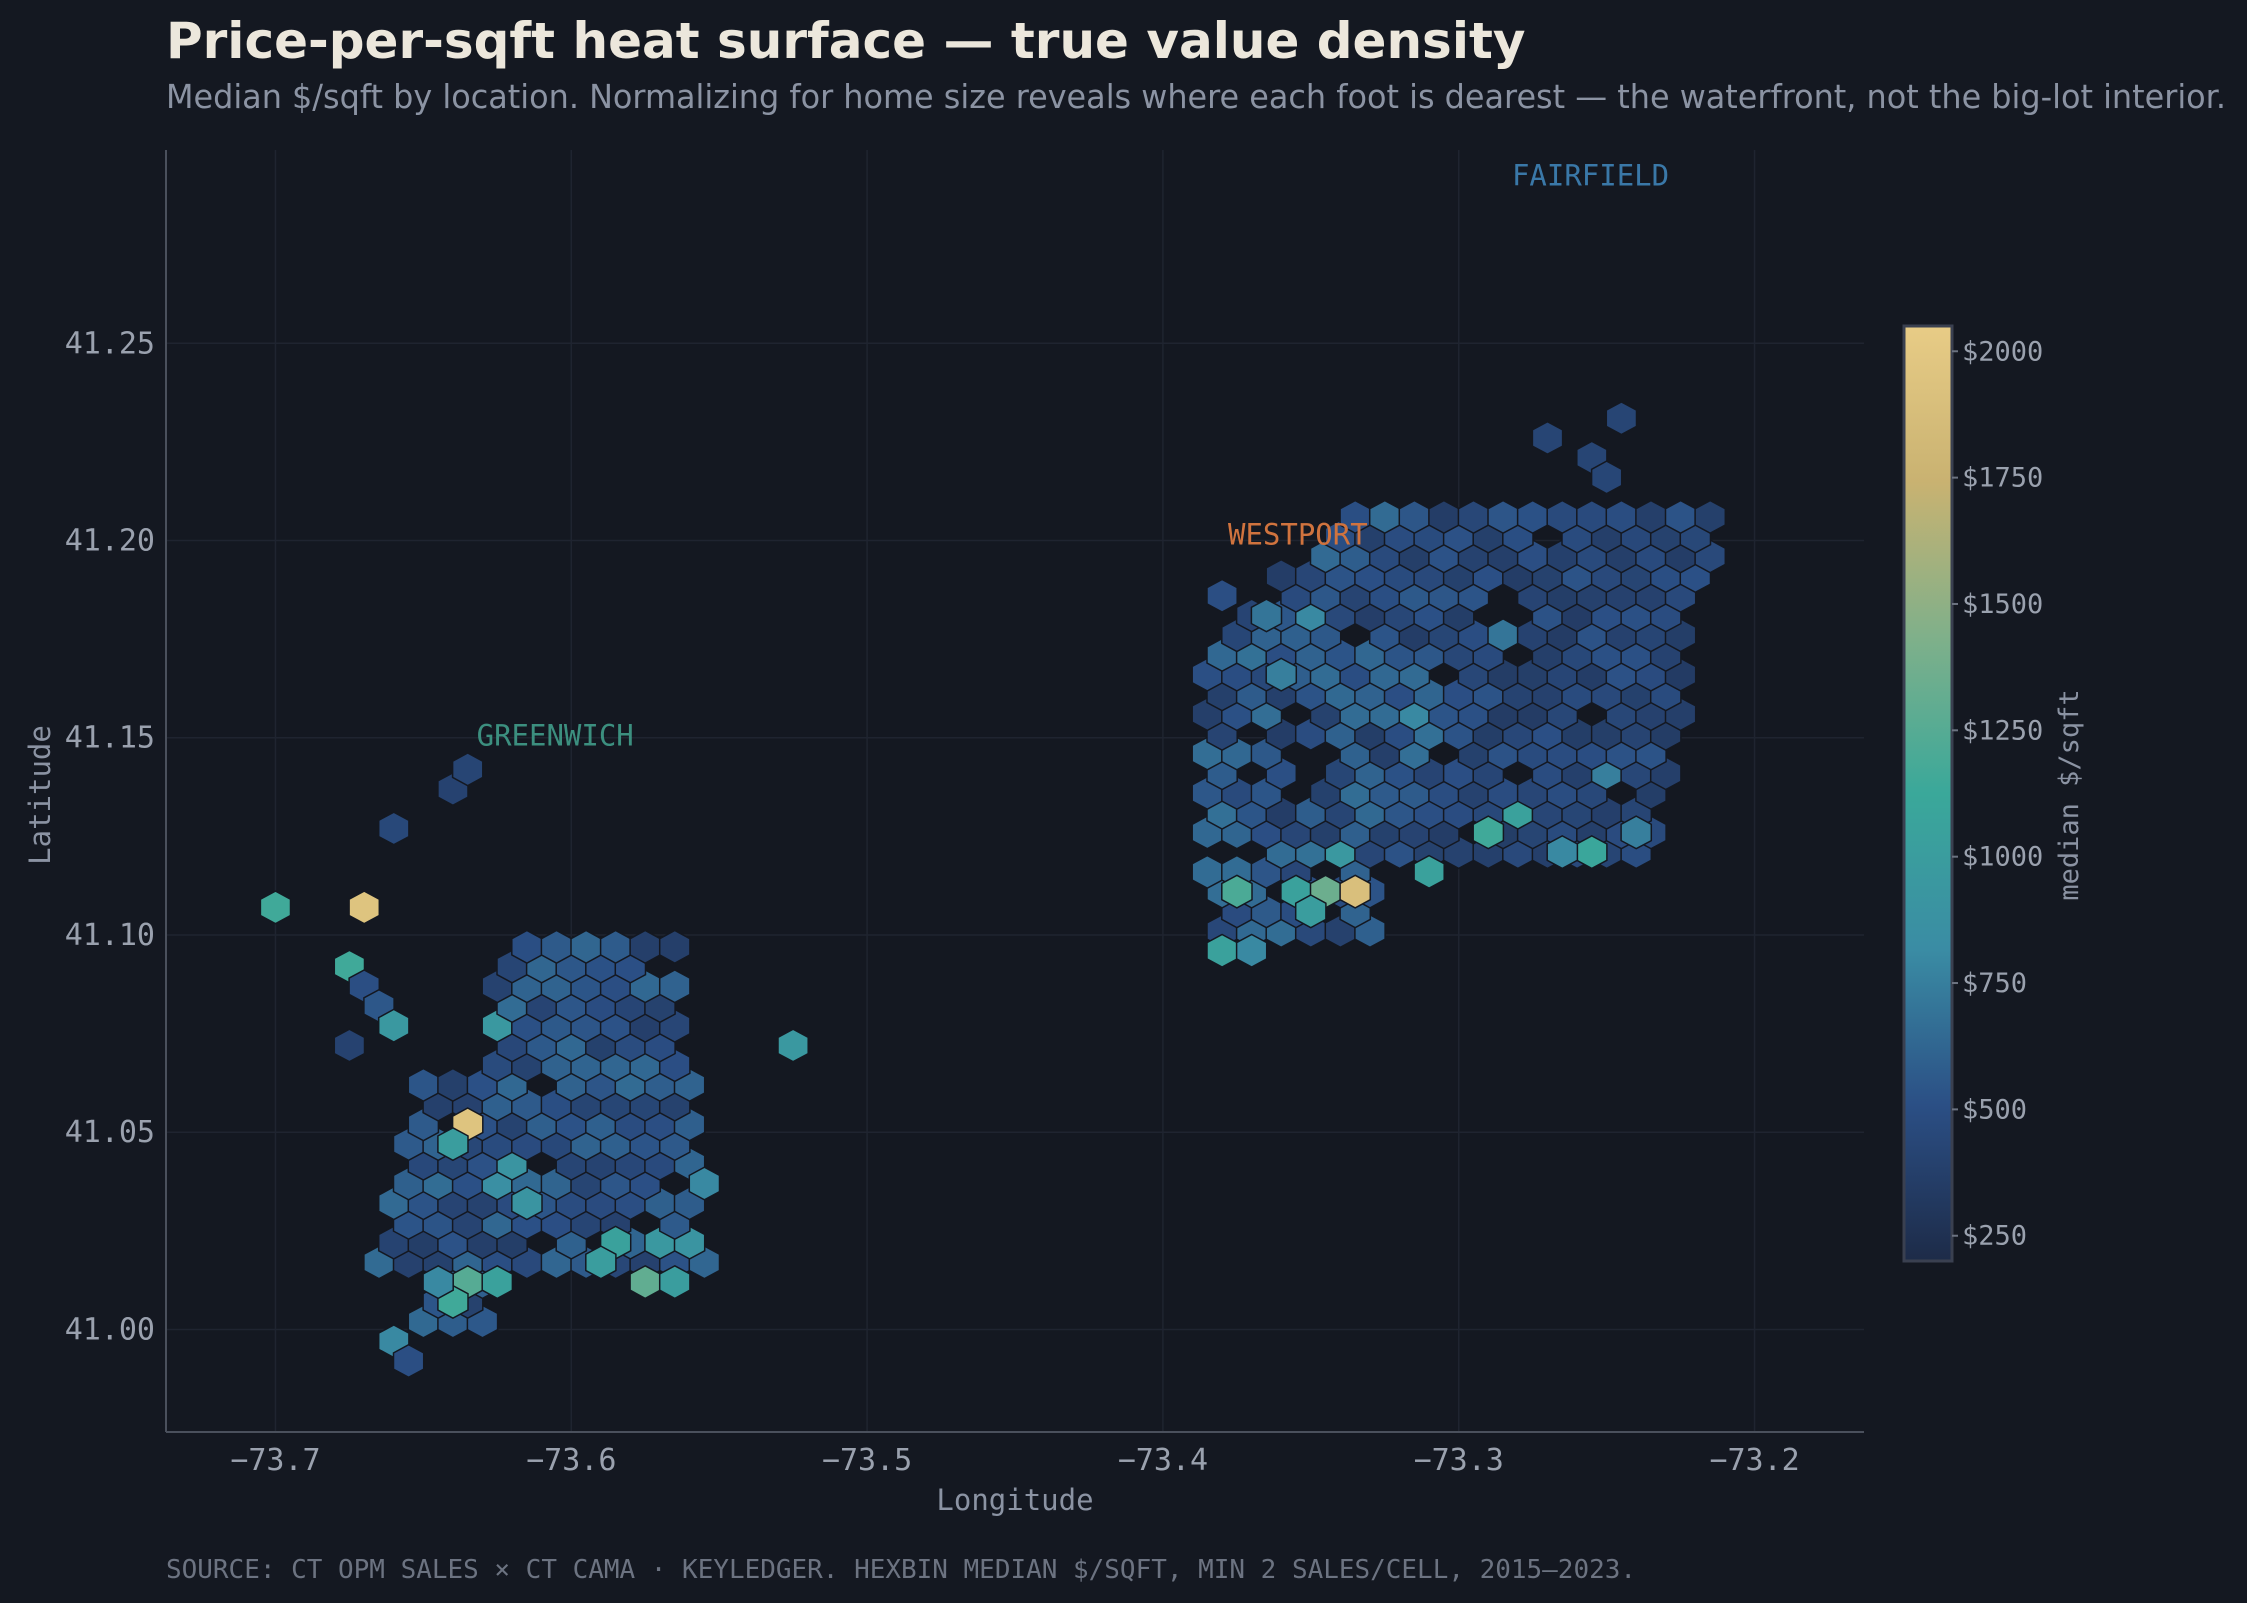 Image resolution: width=2247 pixels, height=1603 pixels. Describe the element at coordinates (1590, 176) in the screenshot. I see `town-label-fairfield: FAIRFIELD` at that location.